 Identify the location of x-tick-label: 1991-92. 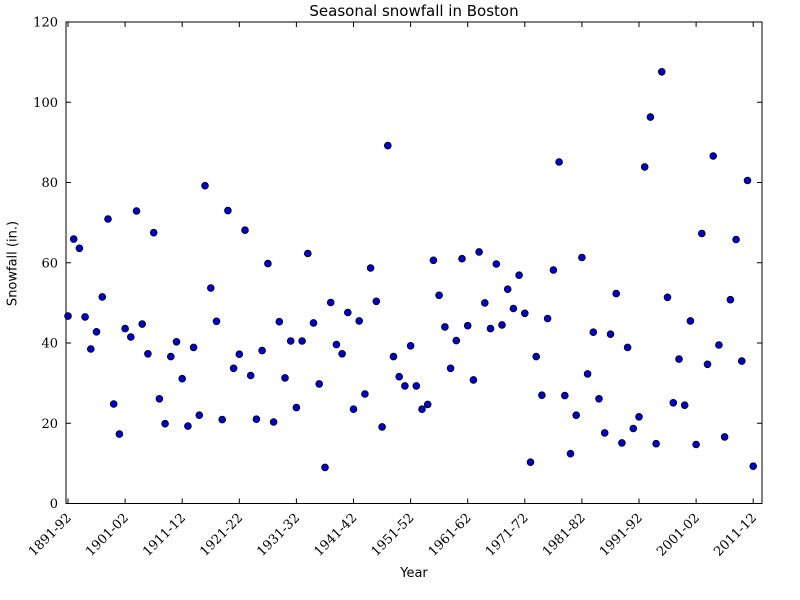
(621, 535).